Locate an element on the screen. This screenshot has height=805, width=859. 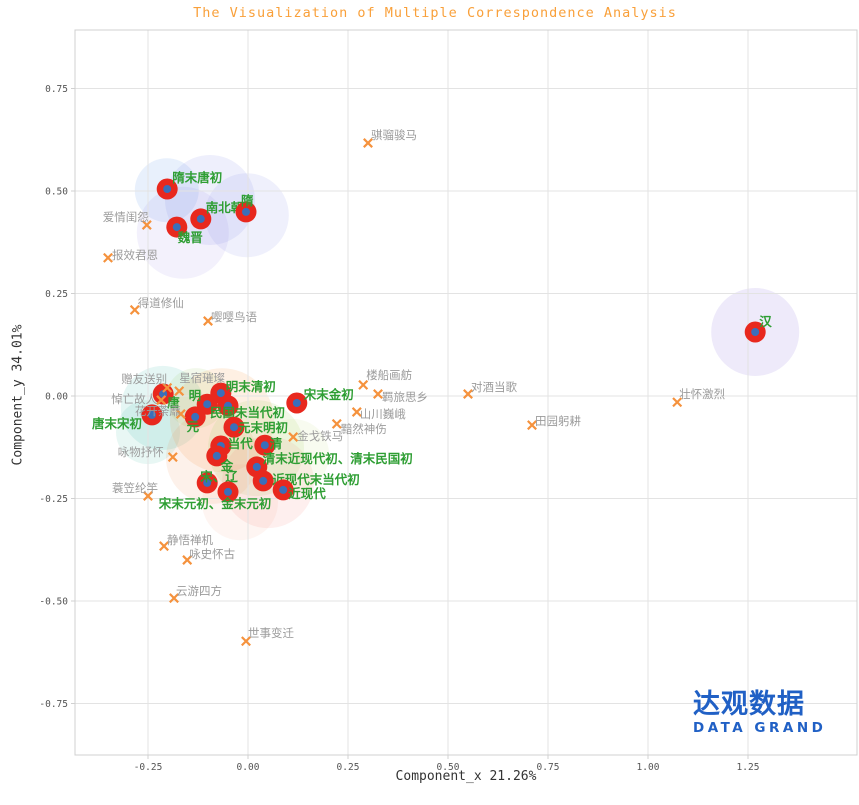
dynasty-label: 近现代 is located at coordinates (307, 493).